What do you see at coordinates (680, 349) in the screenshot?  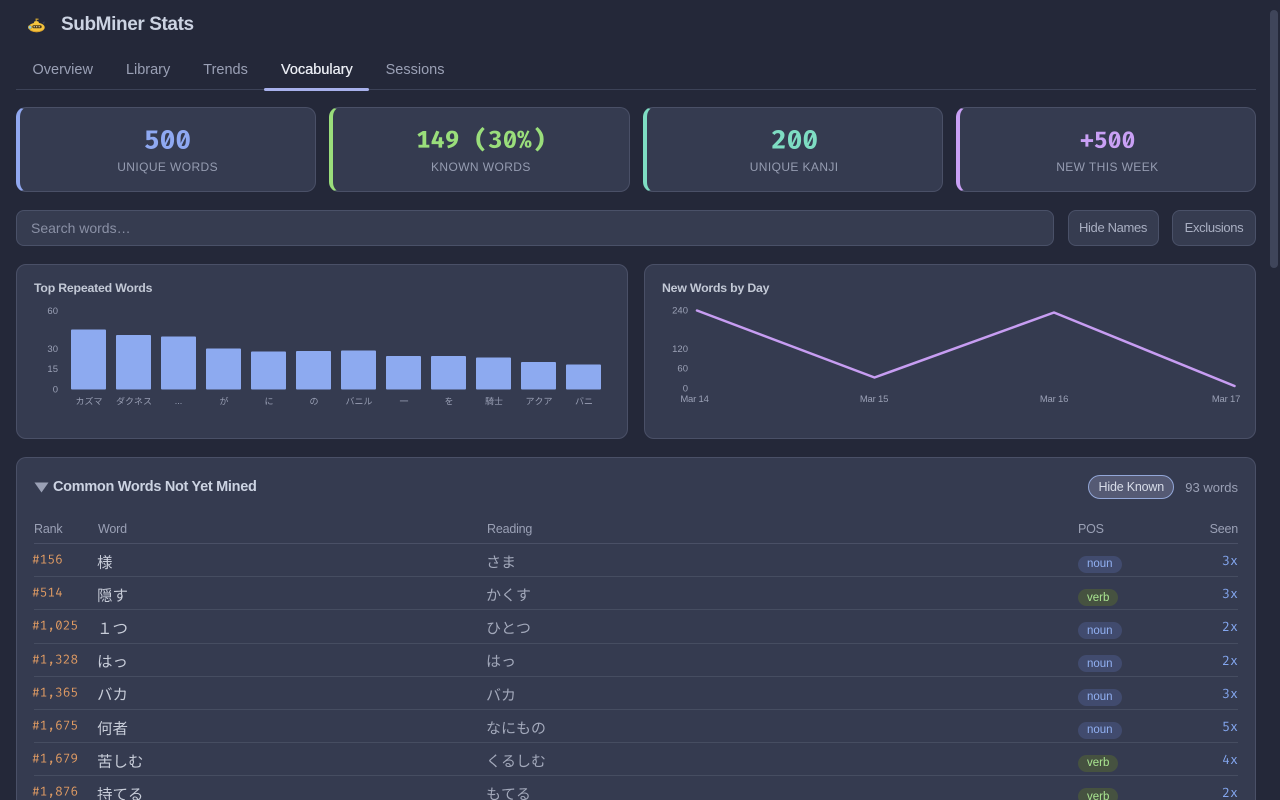 I see `svg-text: 120` at bounding box center [680, 349].